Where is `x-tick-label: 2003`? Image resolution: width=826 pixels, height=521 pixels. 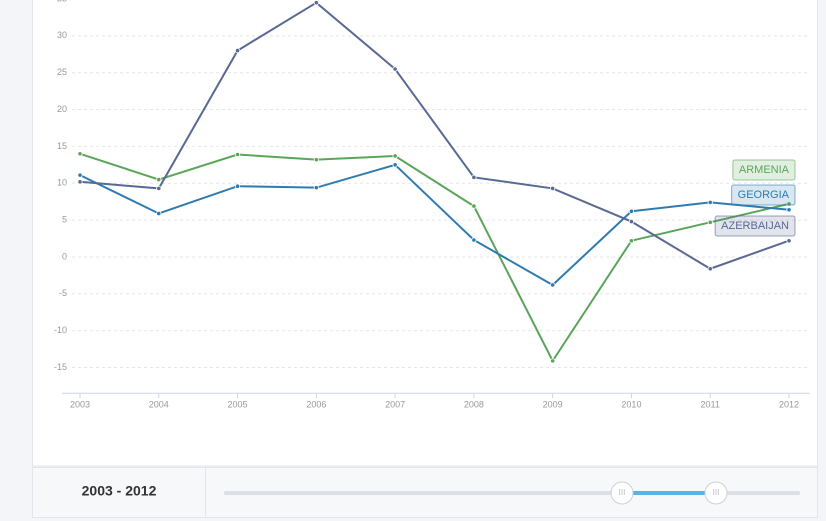 x-tick-label: 2003 is located at coordinates (80, 405).